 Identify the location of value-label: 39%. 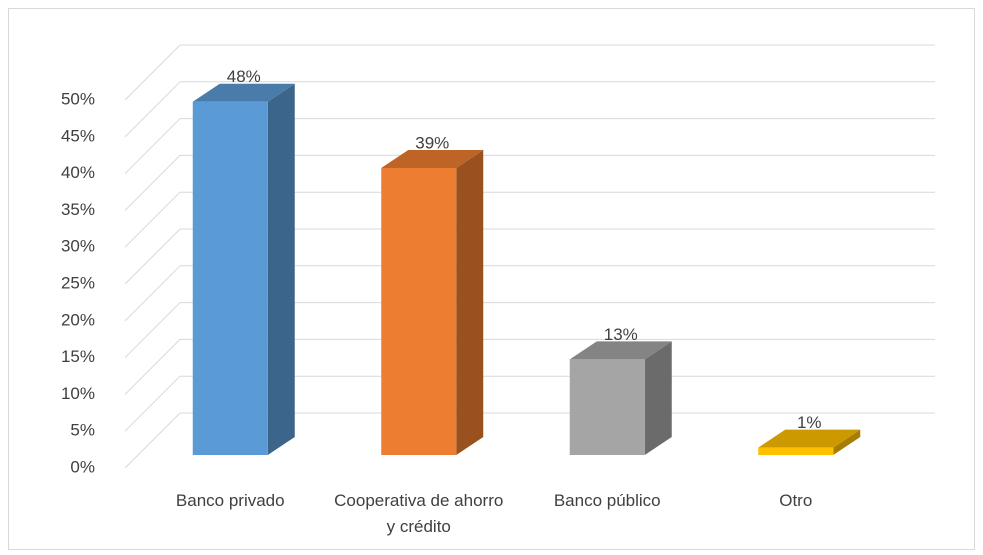
(432, 142).